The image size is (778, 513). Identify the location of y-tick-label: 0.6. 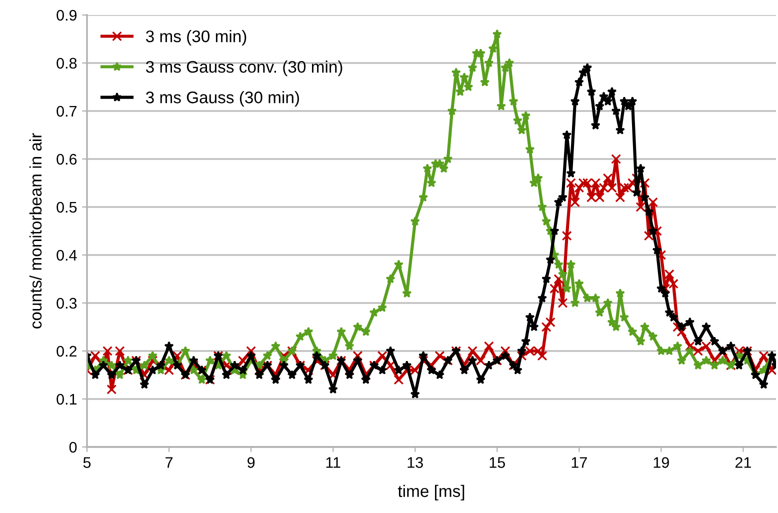
(66, 159).